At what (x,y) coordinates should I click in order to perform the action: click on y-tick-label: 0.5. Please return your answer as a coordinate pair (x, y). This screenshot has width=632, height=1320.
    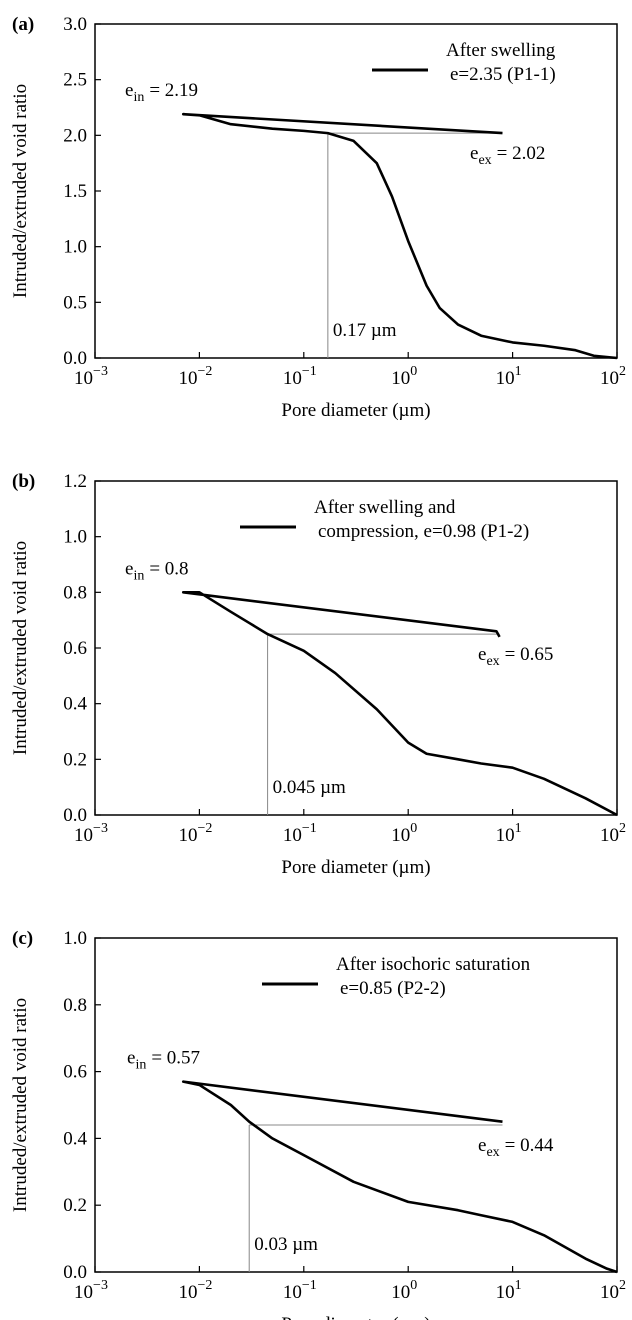
    Looking at the image, I should click on (75, 302).